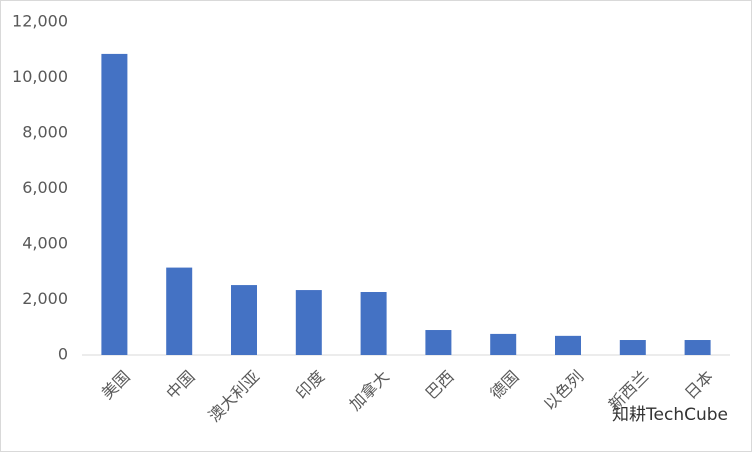 The height and width of the screenshot is (452, 752). I want to click on watermark: 知耕TechCube, so click(670, 415).